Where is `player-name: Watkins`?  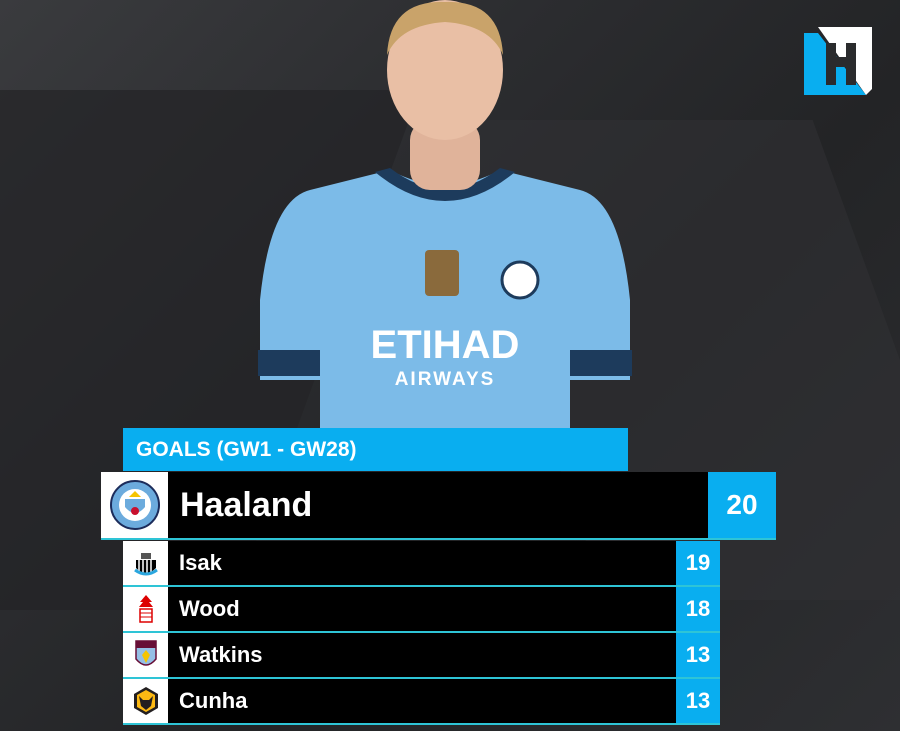 player-name: Watkins is located at coordinates (422, 655).